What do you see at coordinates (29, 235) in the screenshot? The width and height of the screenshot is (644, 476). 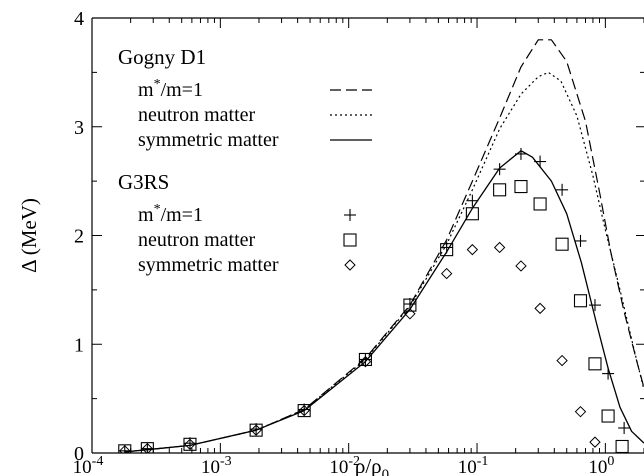 I see `y-axis-label: Δ (MeV)` at bounding box center [29, 235].